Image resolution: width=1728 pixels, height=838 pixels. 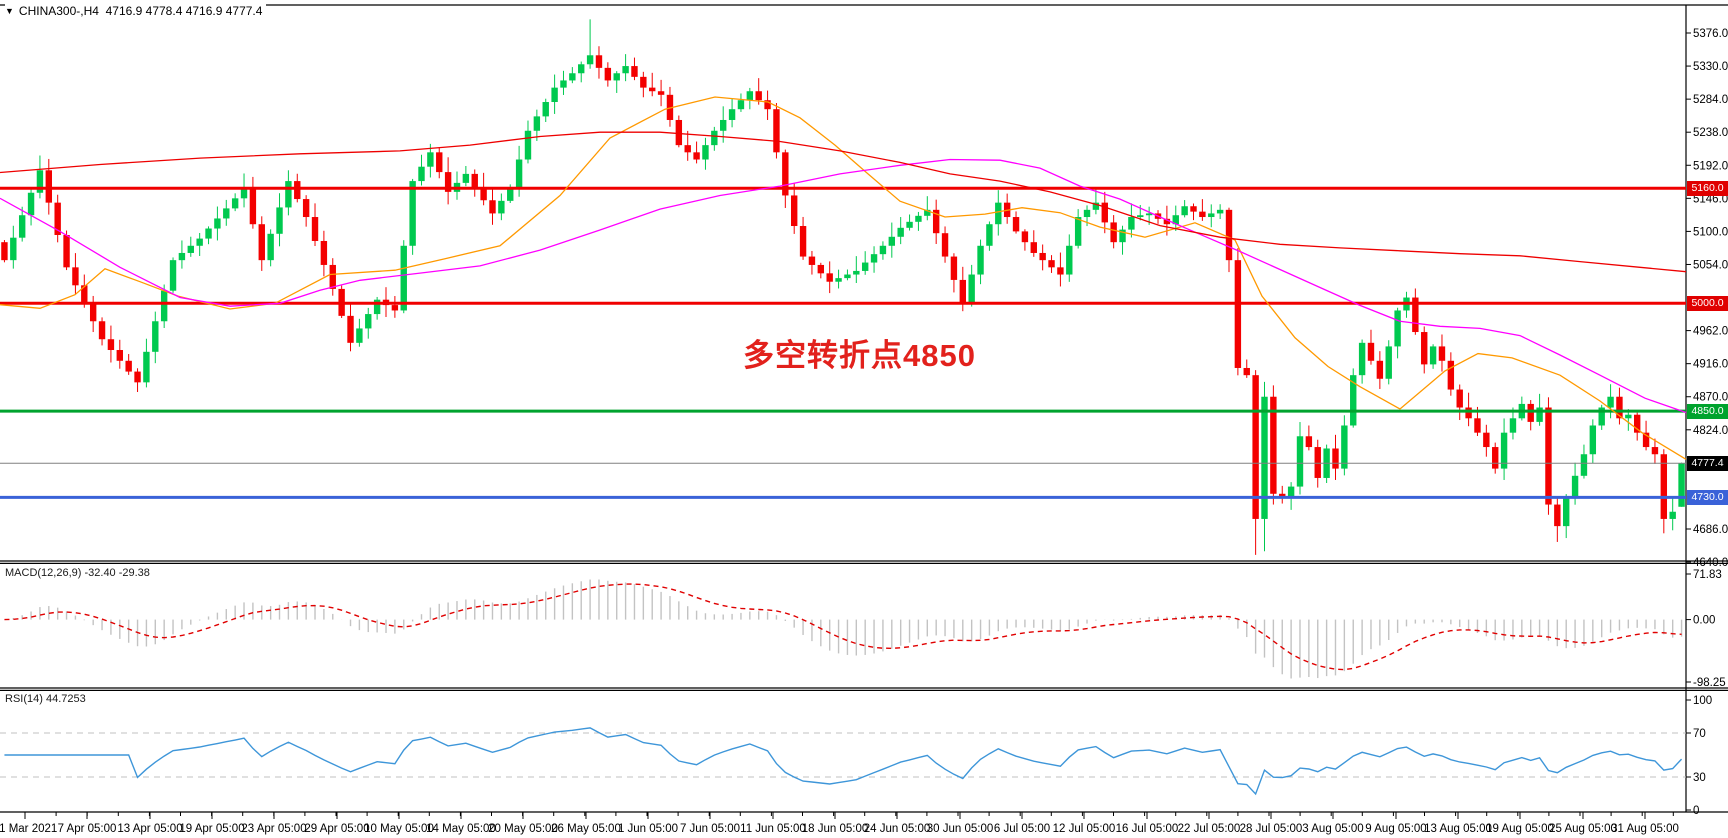 What do you see at coordinates (1710, 133) in the screenshot?
I see `price-tick-label: 5238.0` at bounding box center [1710, 133].